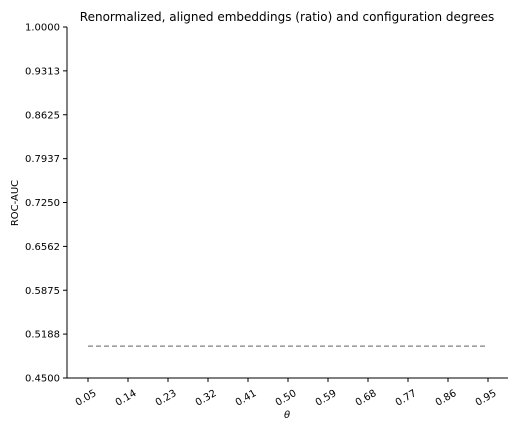 This screenshot has width=518, height=432. Describe the element at coordinates (42, 28) in the screenshot. I see `y-tick-label: 1.0000` at that location.